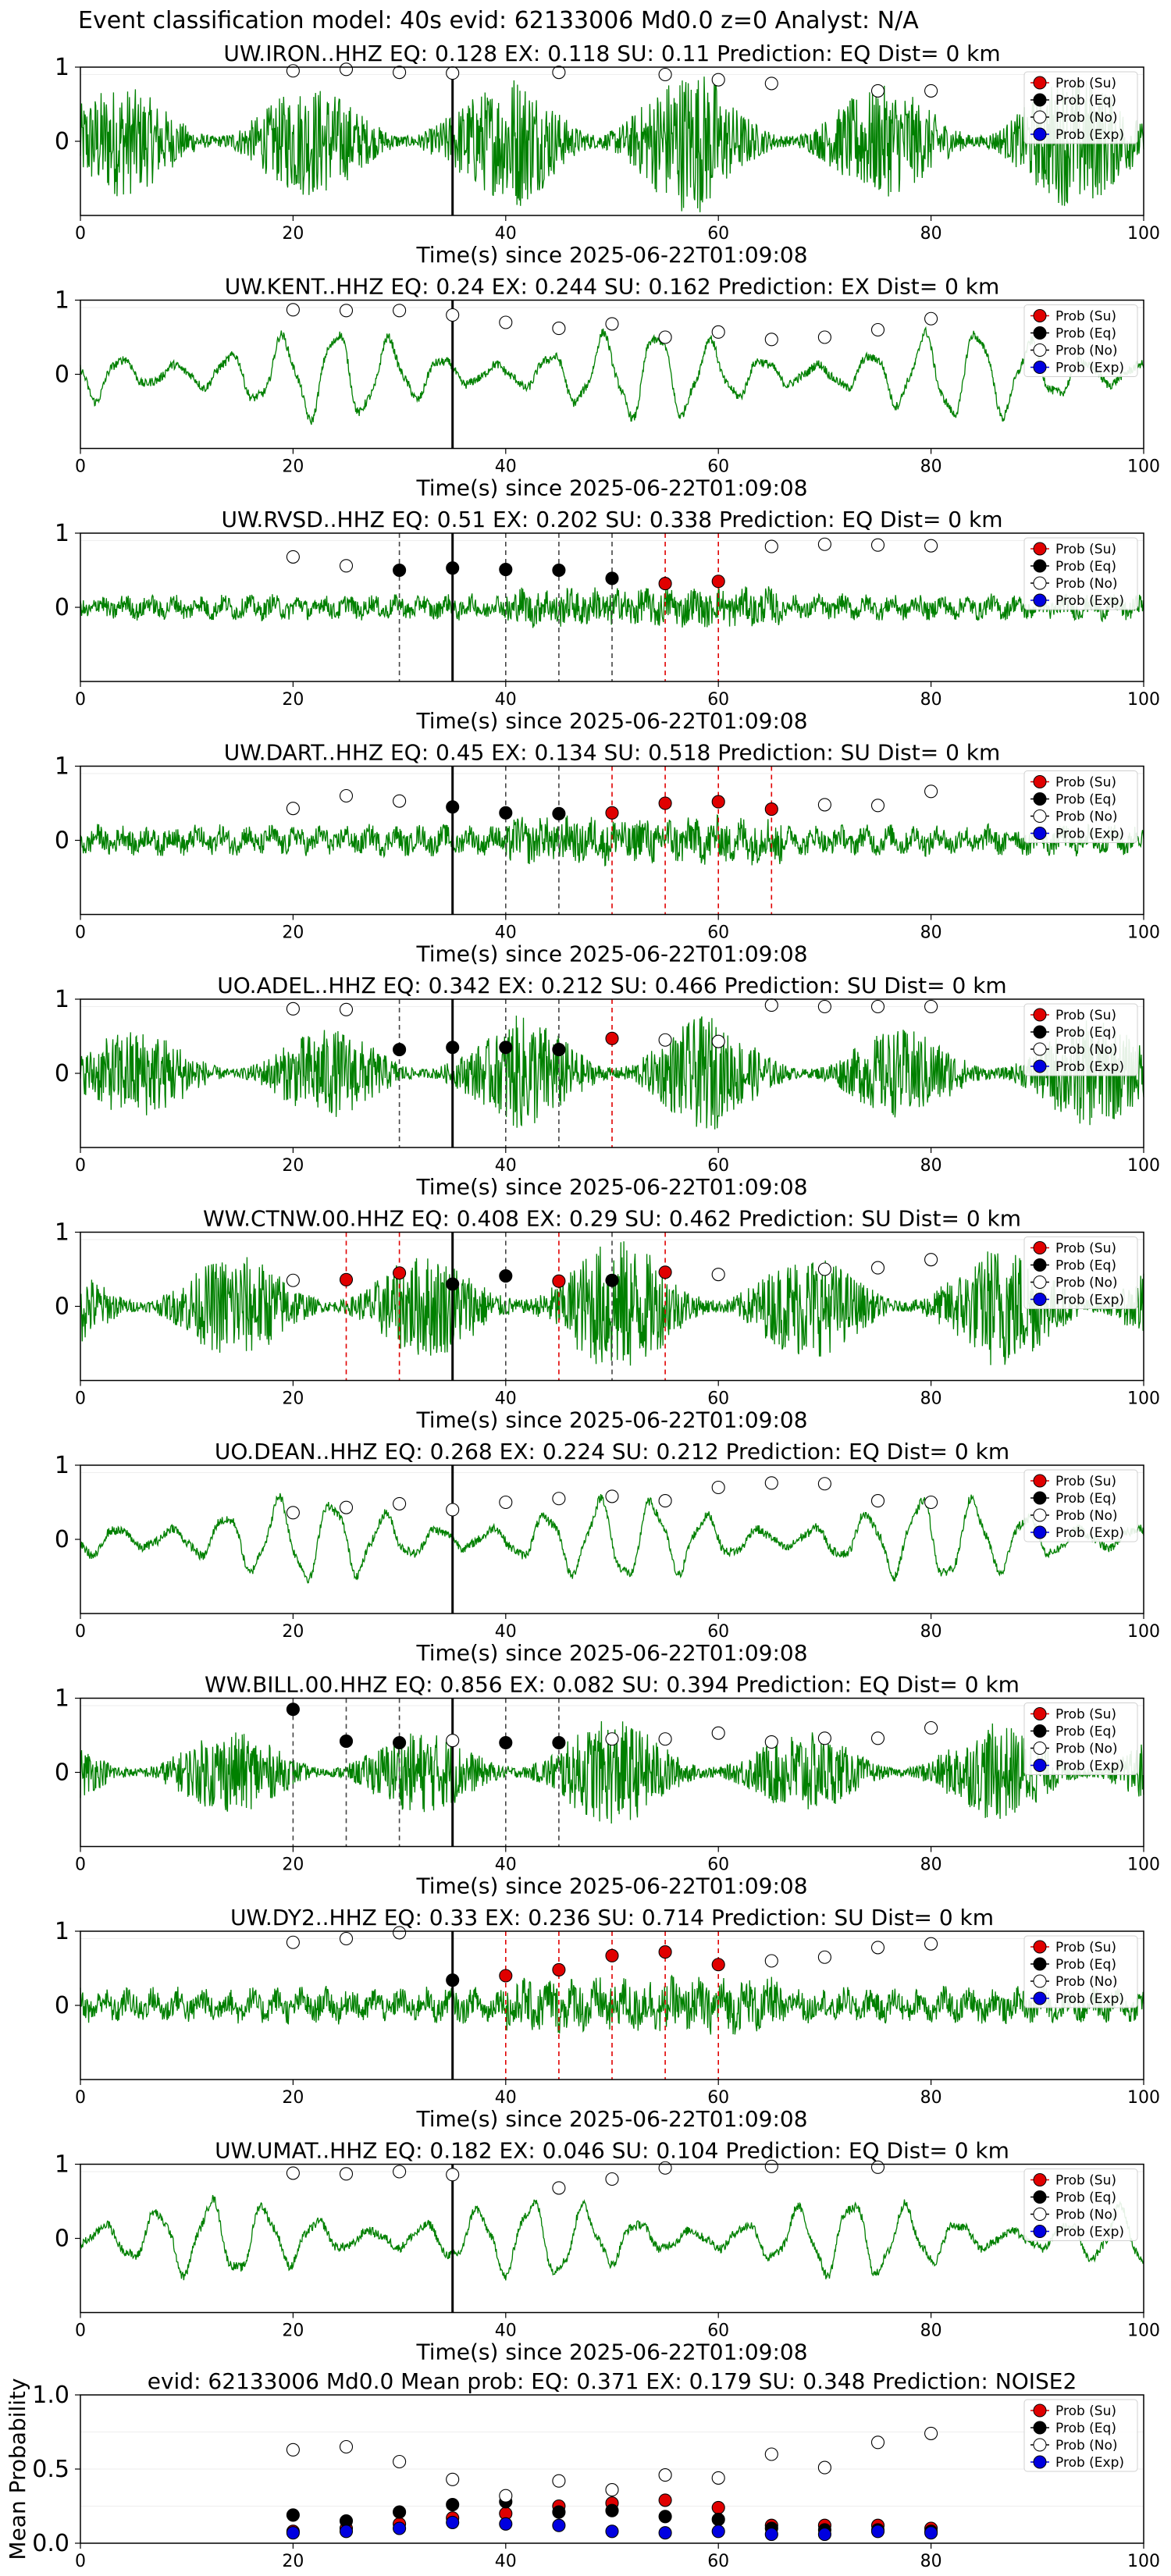 This screenshot has height=2576, width=1171. I want to click on legend-marker-no, so click(1040, 816).